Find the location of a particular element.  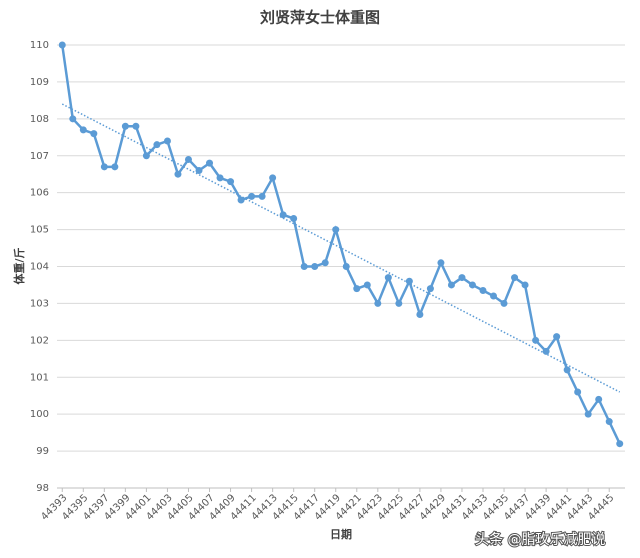

y-tick-label: 105 is located at coordinates (39, 230).